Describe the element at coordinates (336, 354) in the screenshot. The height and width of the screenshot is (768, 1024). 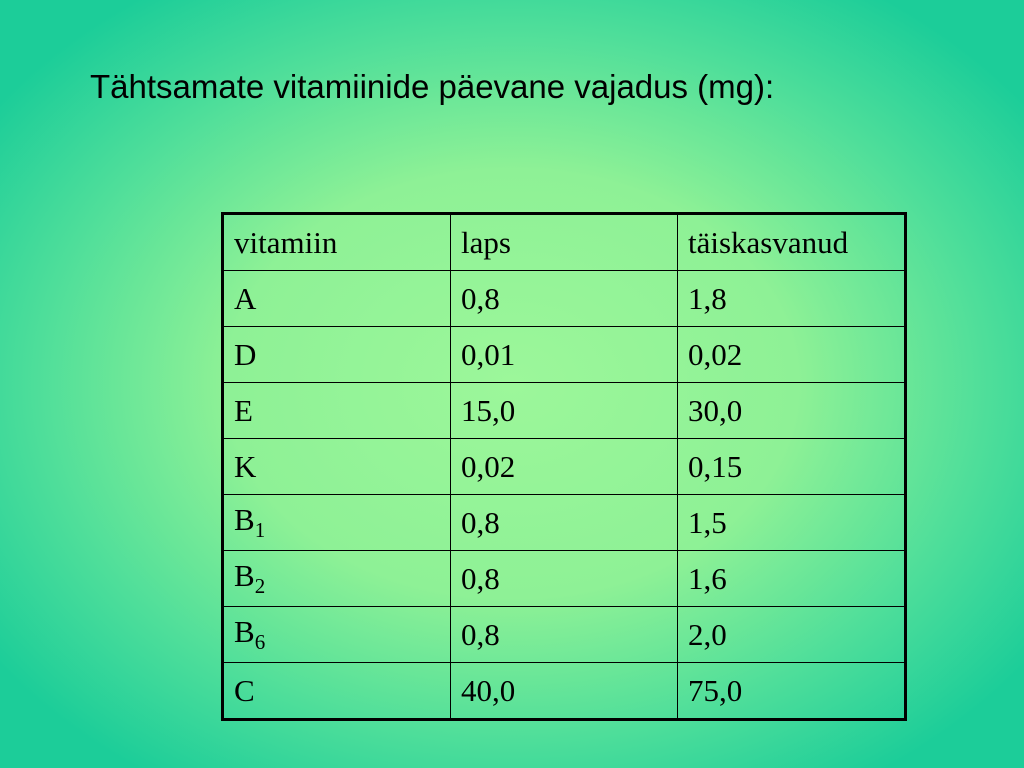
I see `table-cell: D` at that location.